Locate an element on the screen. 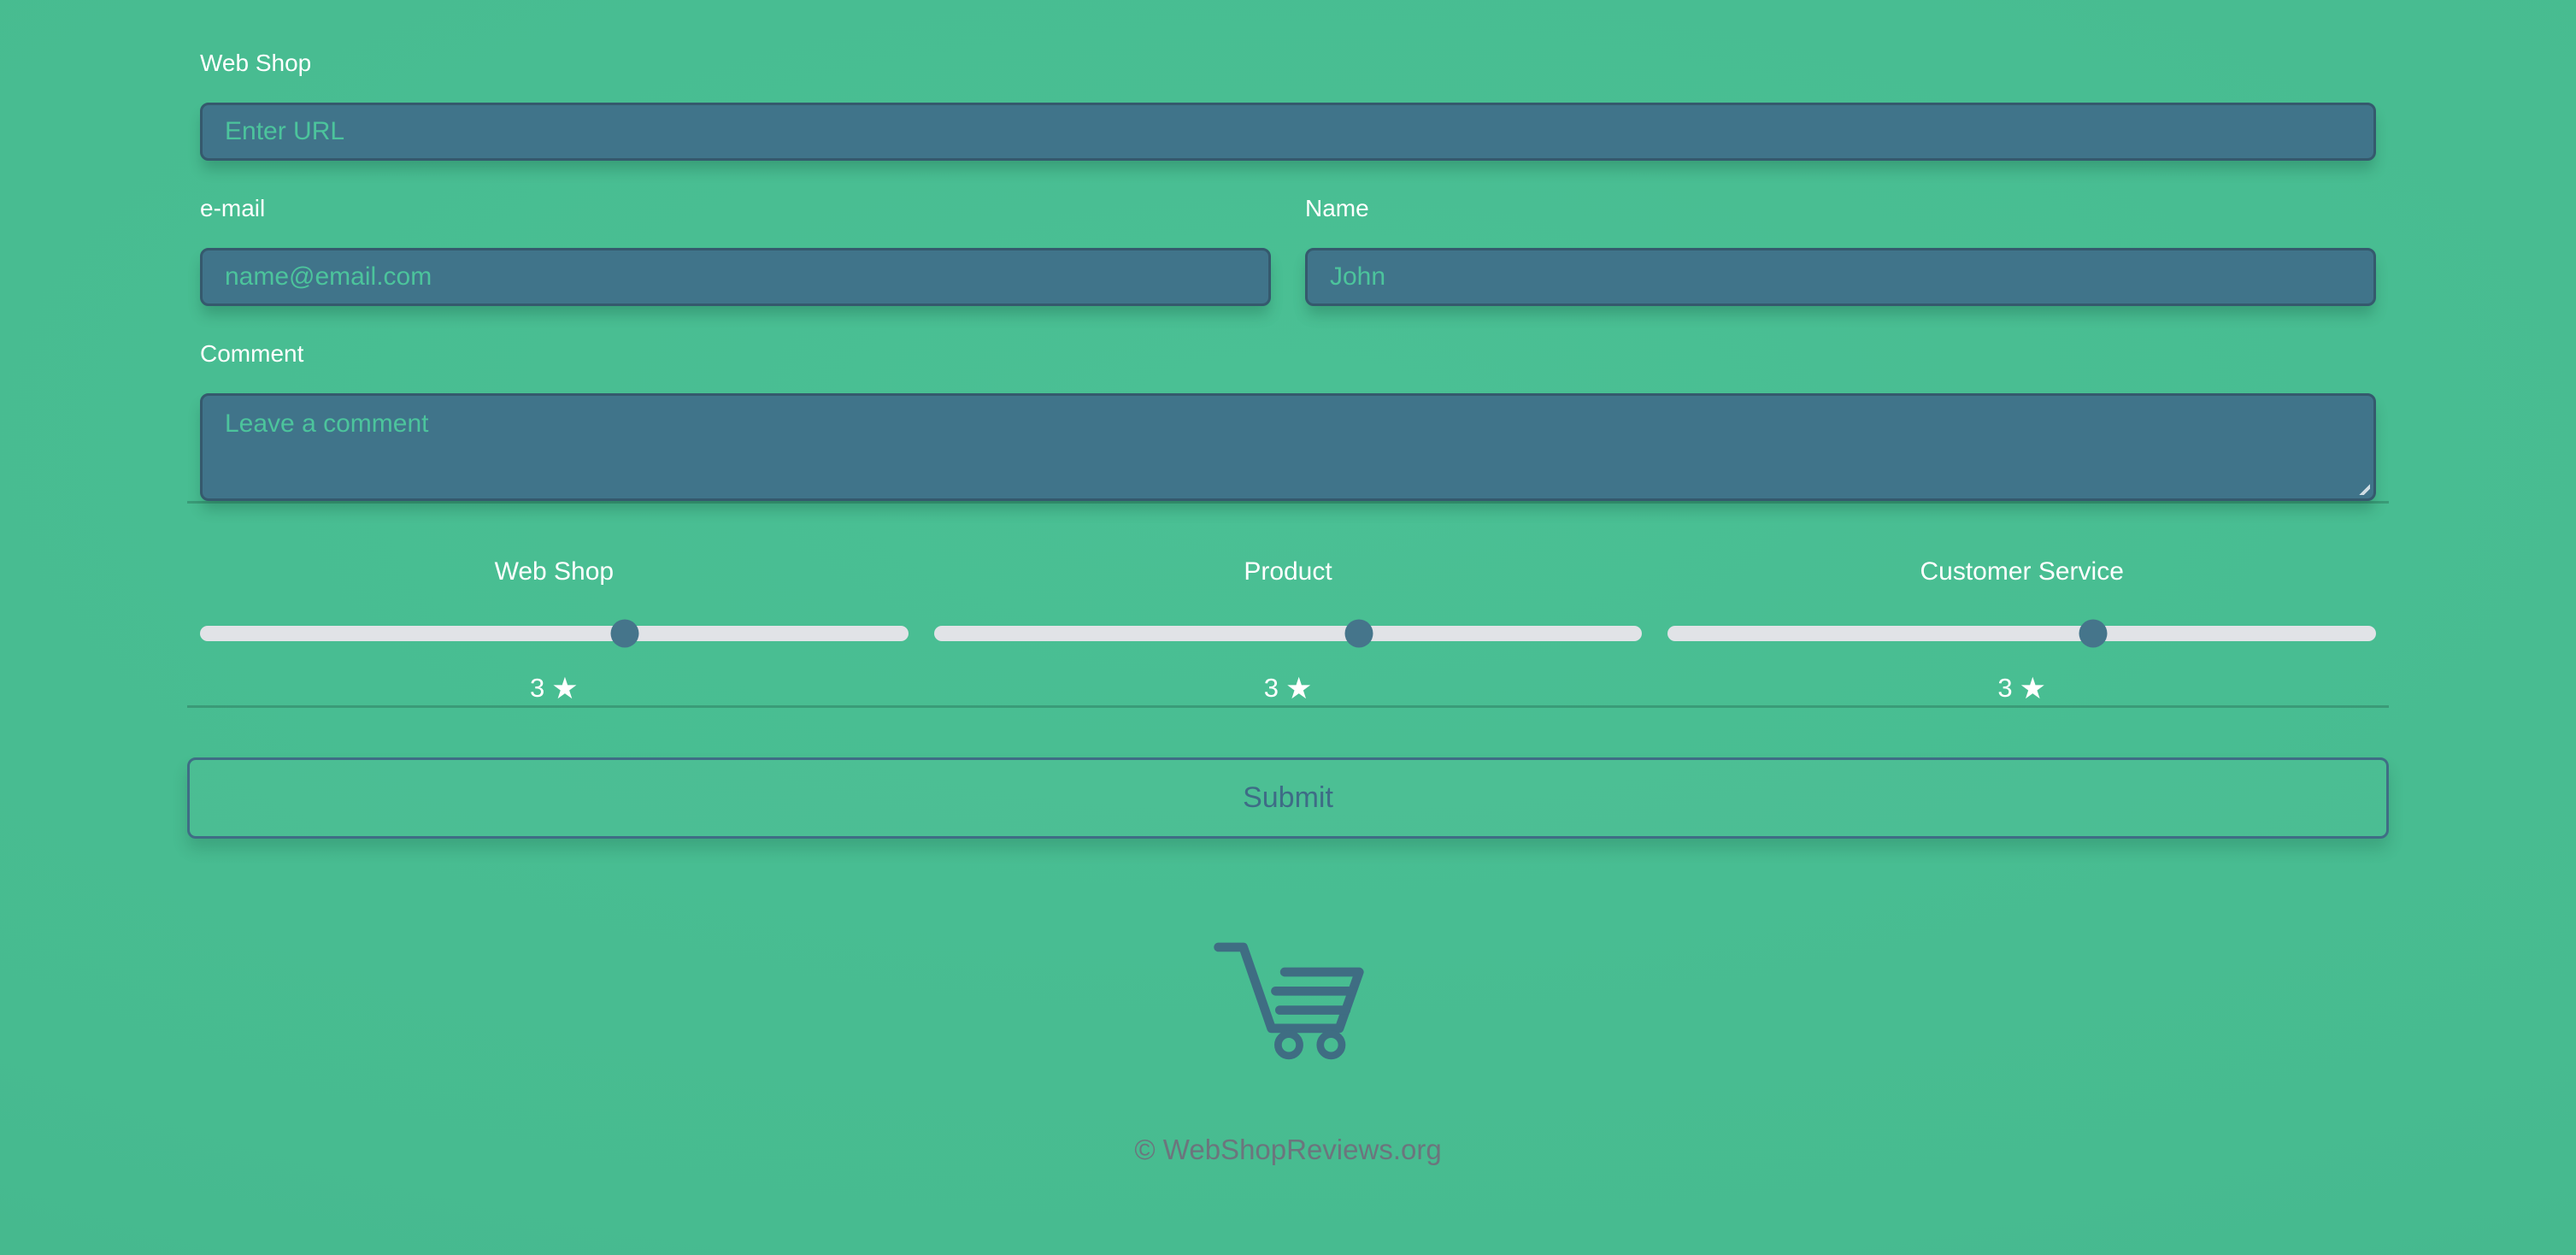  comment-textarea is located at coordinates (1288, 447).